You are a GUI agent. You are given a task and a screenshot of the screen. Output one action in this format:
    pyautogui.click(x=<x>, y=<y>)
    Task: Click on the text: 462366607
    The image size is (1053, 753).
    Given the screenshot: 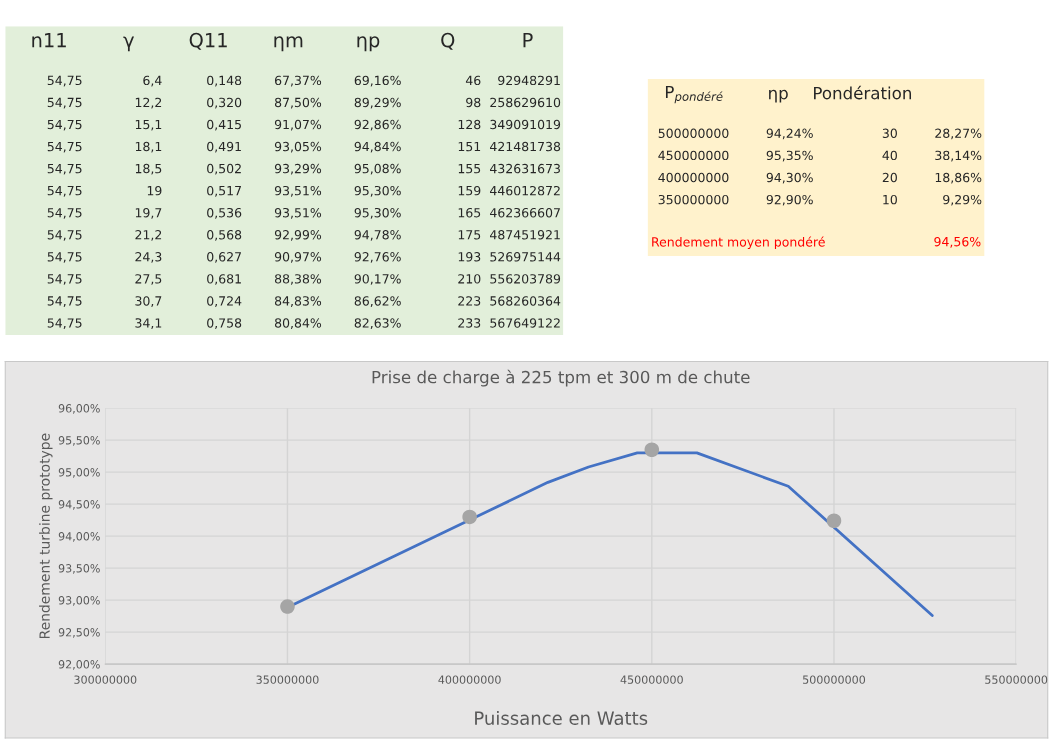 What is the action you would take?
    pyautogui.click(x=525, y=212)
    